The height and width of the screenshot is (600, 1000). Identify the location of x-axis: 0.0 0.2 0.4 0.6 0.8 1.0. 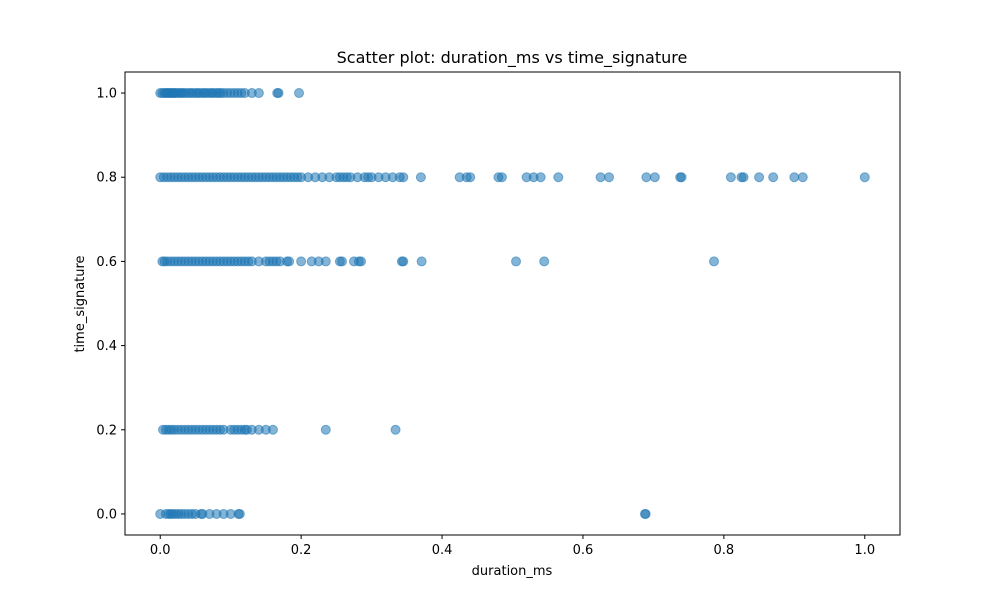
(512, 546).